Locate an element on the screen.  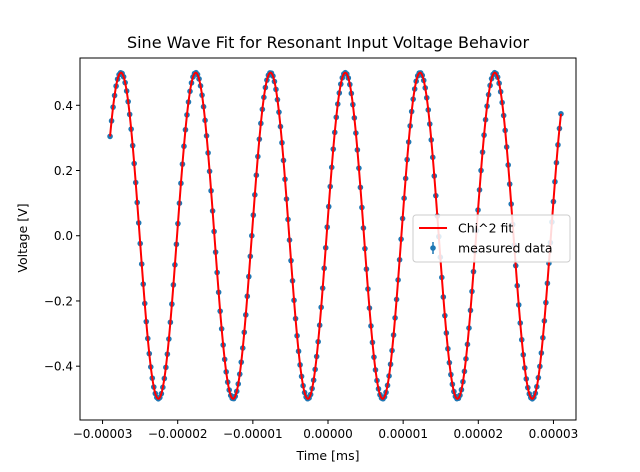
x-tick-label: 0.00000 is located at coordinates (328, 434).